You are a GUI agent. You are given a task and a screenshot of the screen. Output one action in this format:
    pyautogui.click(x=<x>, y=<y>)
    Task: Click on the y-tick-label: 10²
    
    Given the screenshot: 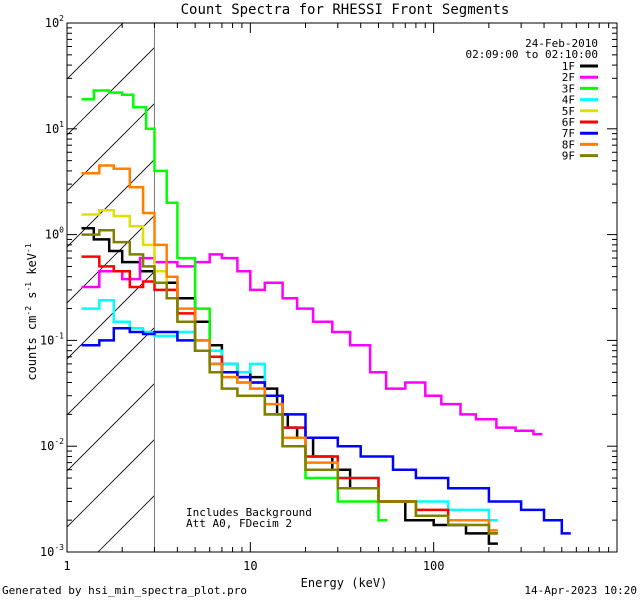 What is the action you would take?
    pyautogui.click(x=54, y=22)
    